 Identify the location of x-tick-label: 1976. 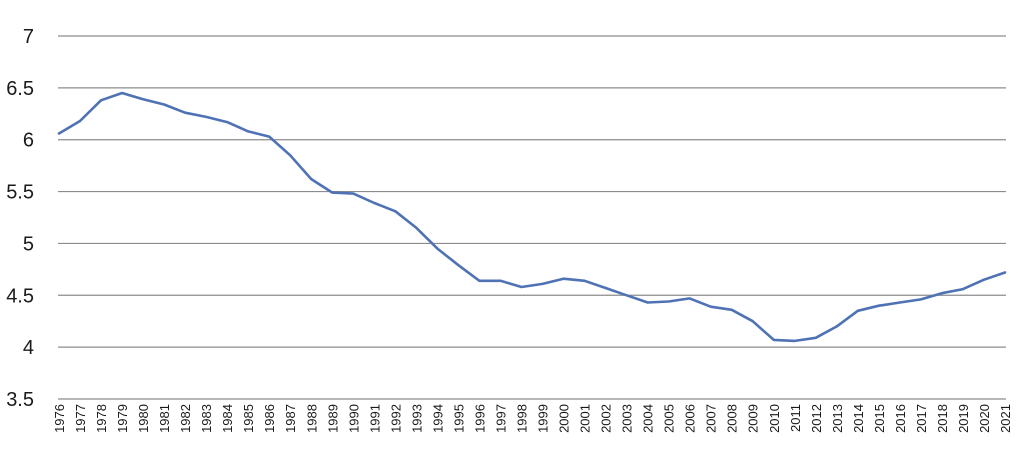
(59, 418).